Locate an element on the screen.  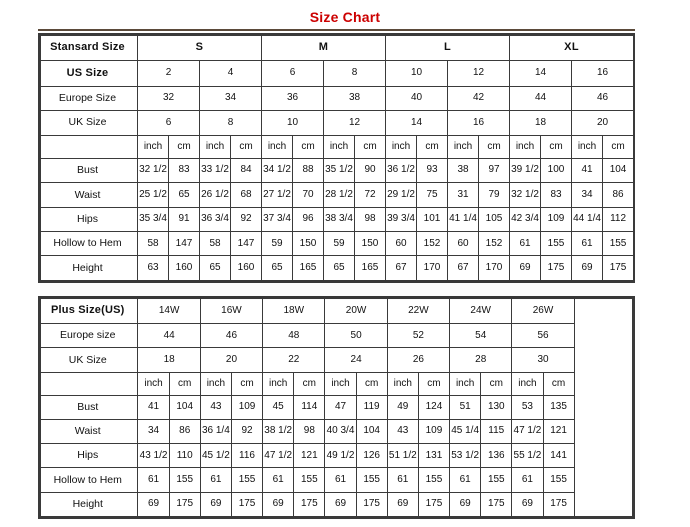
table-cell: 32 is located at coordinates (168, 98).